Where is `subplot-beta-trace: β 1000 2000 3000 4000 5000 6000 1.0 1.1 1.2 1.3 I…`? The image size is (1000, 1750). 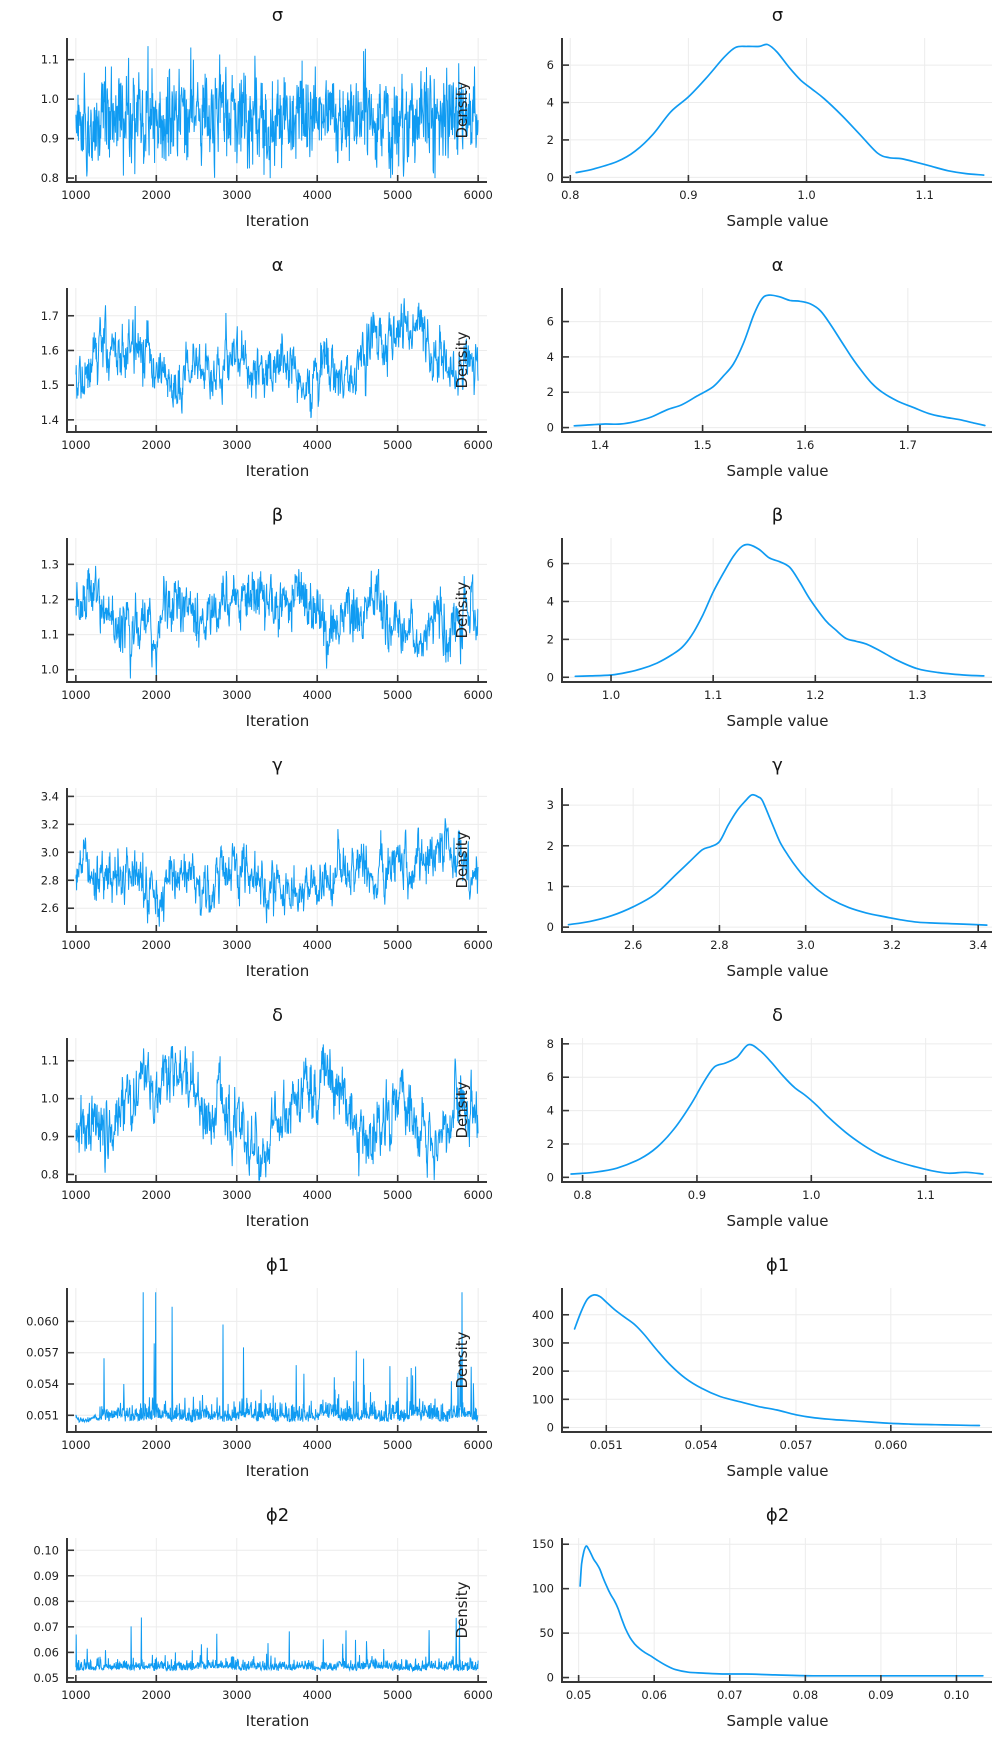 subplot-beta-trace: β 1000 2000 3000 4000 5000 6000 1.0 1.1 1.2 1.3 I… is located at coordinates (250, 625).